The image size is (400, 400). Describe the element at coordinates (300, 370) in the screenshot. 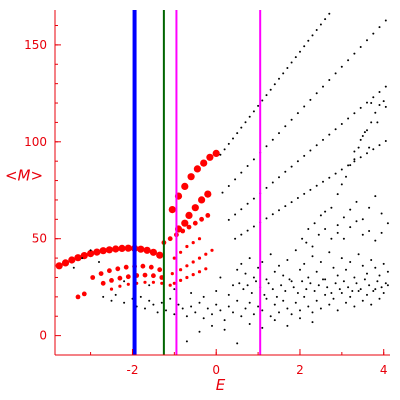

I see `x-tick-label: 2` at that location.